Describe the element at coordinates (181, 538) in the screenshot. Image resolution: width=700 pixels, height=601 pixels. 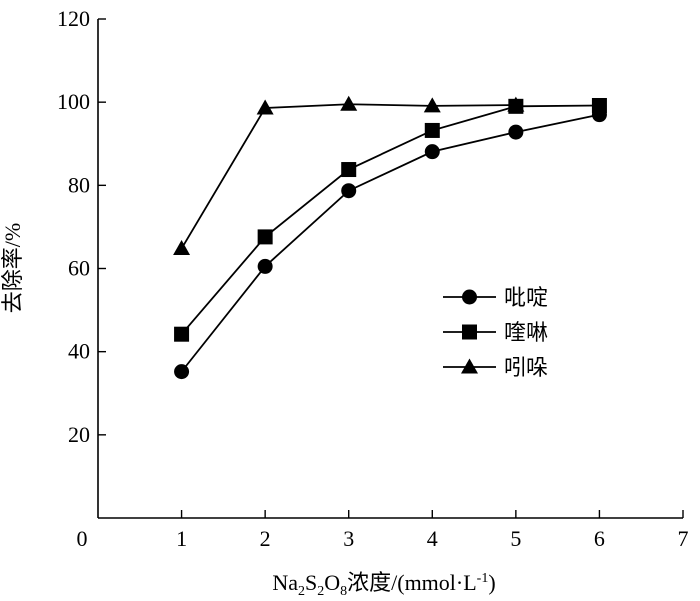
I see `x-tick-label: 1` at that location.